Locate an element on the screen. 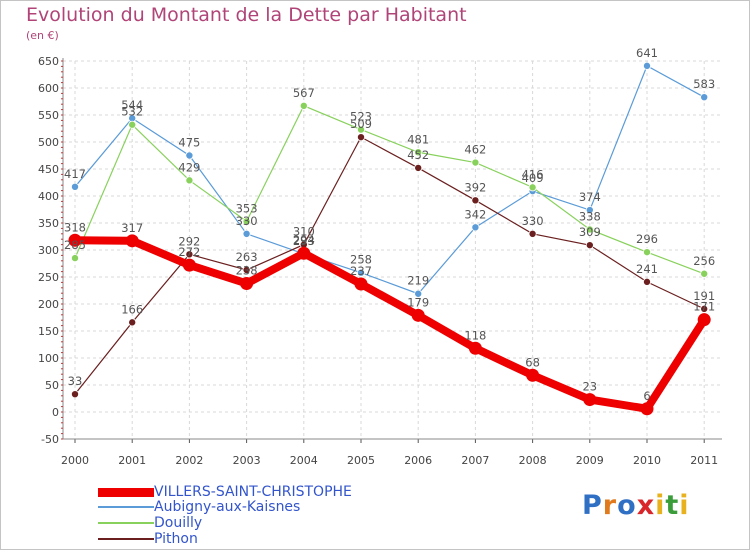 The image size is (750, 550). y-tick-label: 650 is located at coordinates (48, 61).